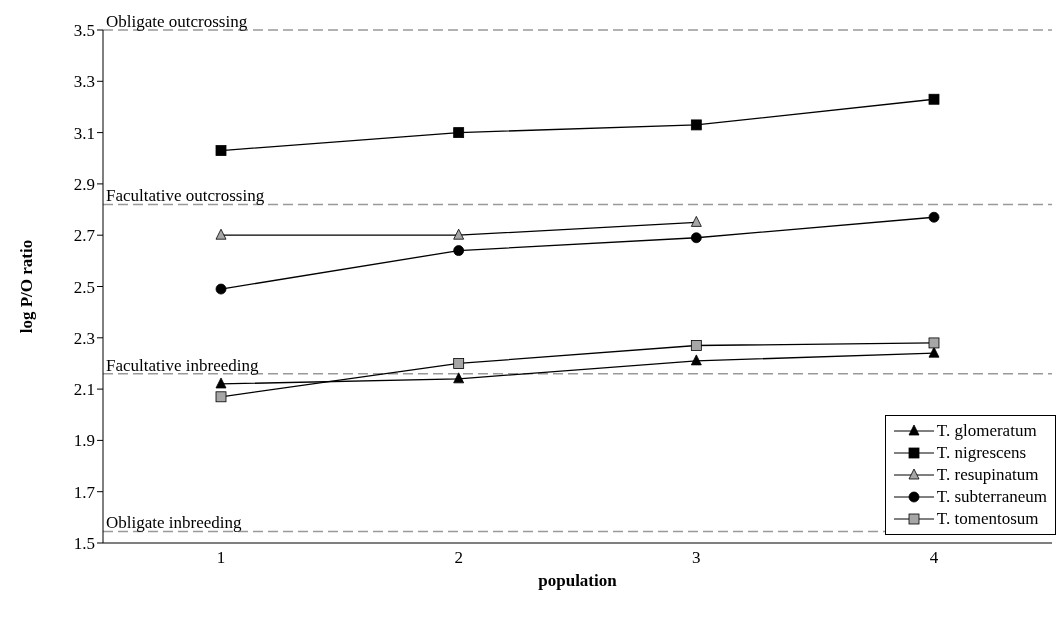  What do you see at coordinates (185, 196) in the screenshot?
I see `ref-line-label: Facultative outcrossing` at bounding box center [185, 196].